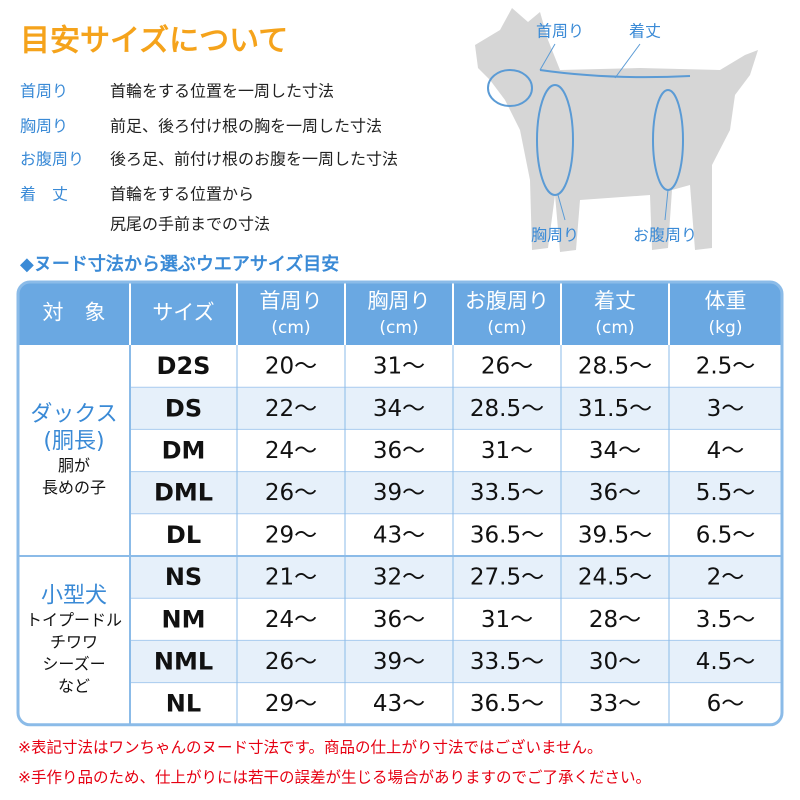 The image size is (800, 800). Describe the element at coordinates (44, 91) in the screenshot. I see `definition-term: 首周り` at that location.